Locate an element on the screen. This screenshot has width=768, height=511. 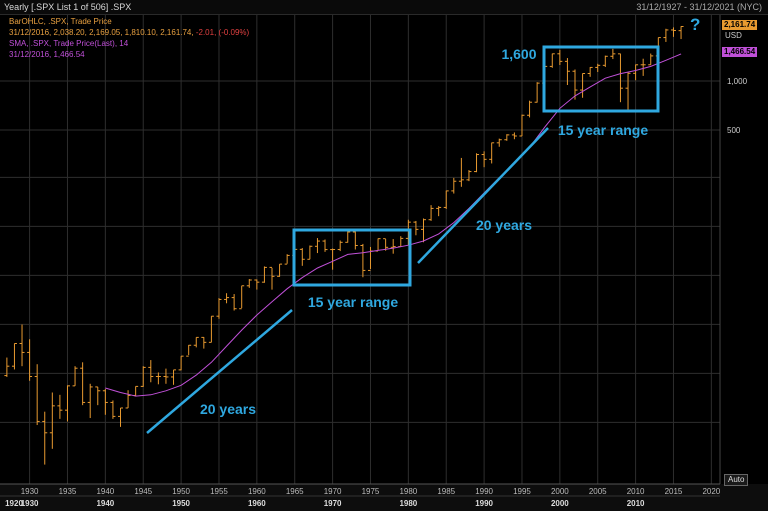
ohlc-bar-1936 is located at coordinates (75, 376).